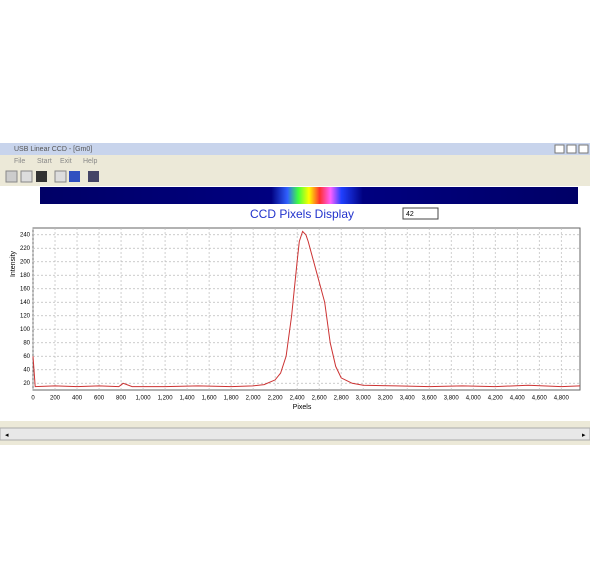  What do you see at coordinates (66, 161) in the screenshot?
I see `menu-item: Exit` at bounding box center [66, 161].